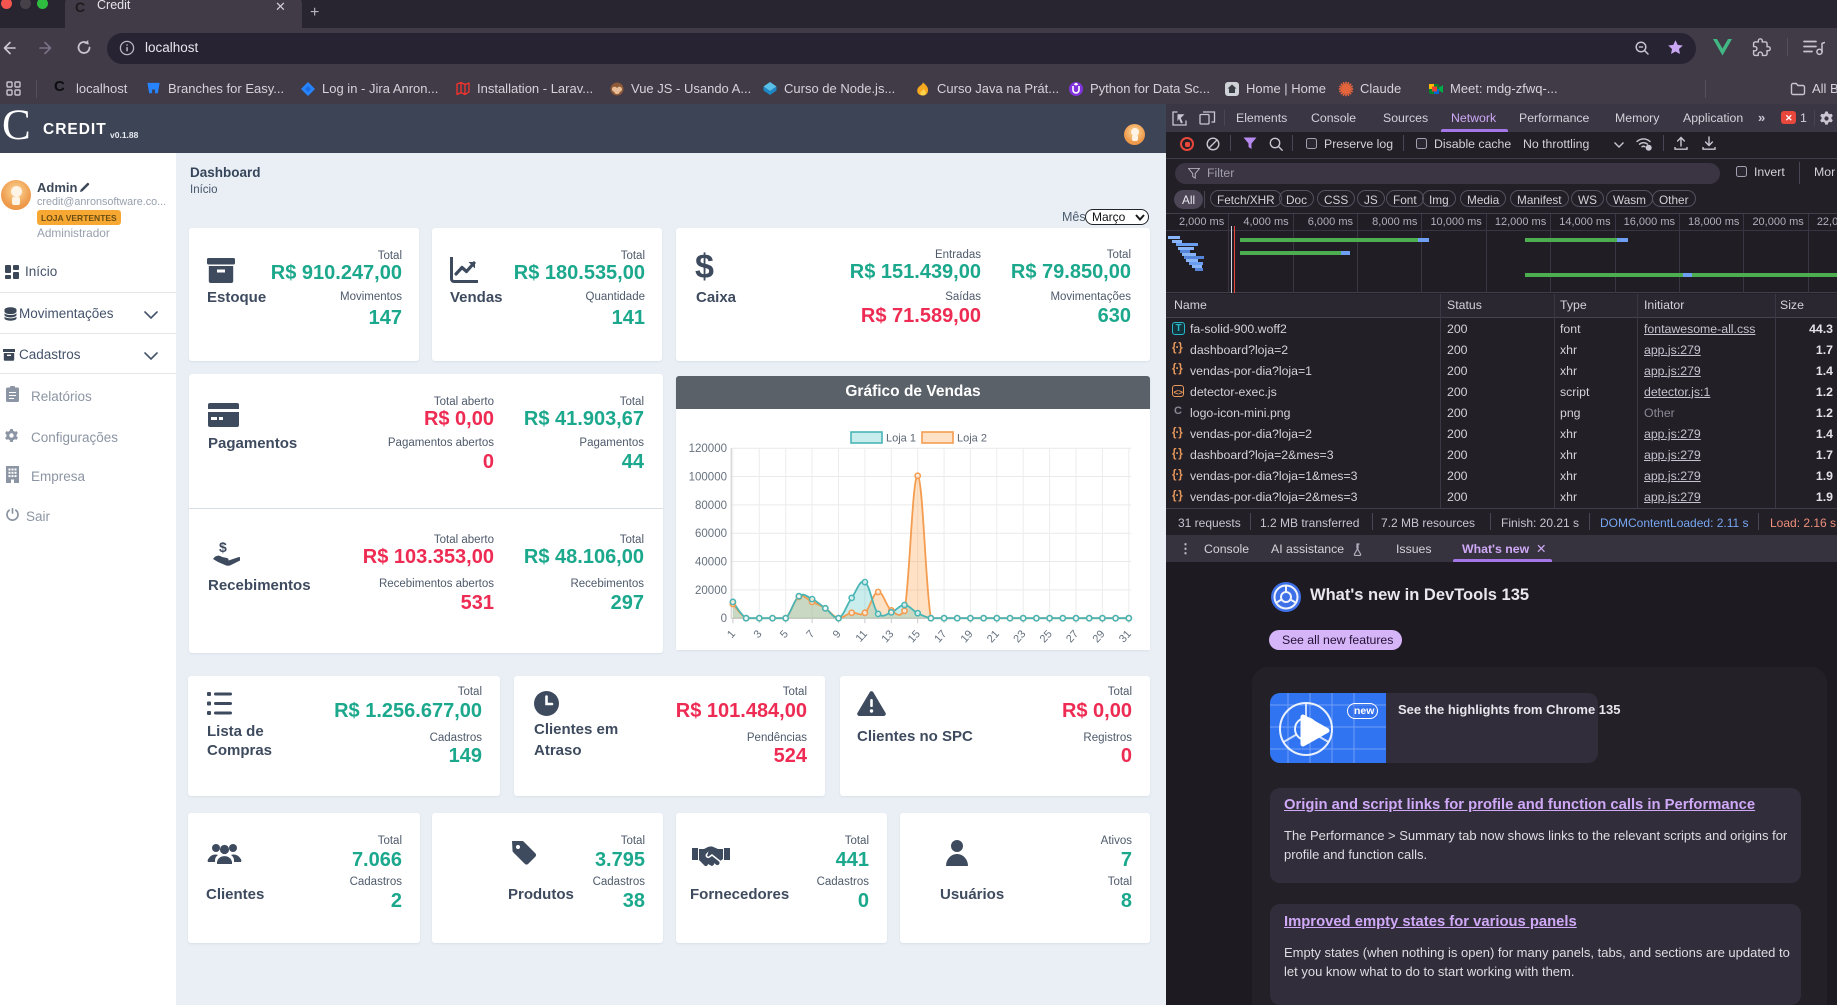  I want to click on svg-text: 120000, so click(708, 449).